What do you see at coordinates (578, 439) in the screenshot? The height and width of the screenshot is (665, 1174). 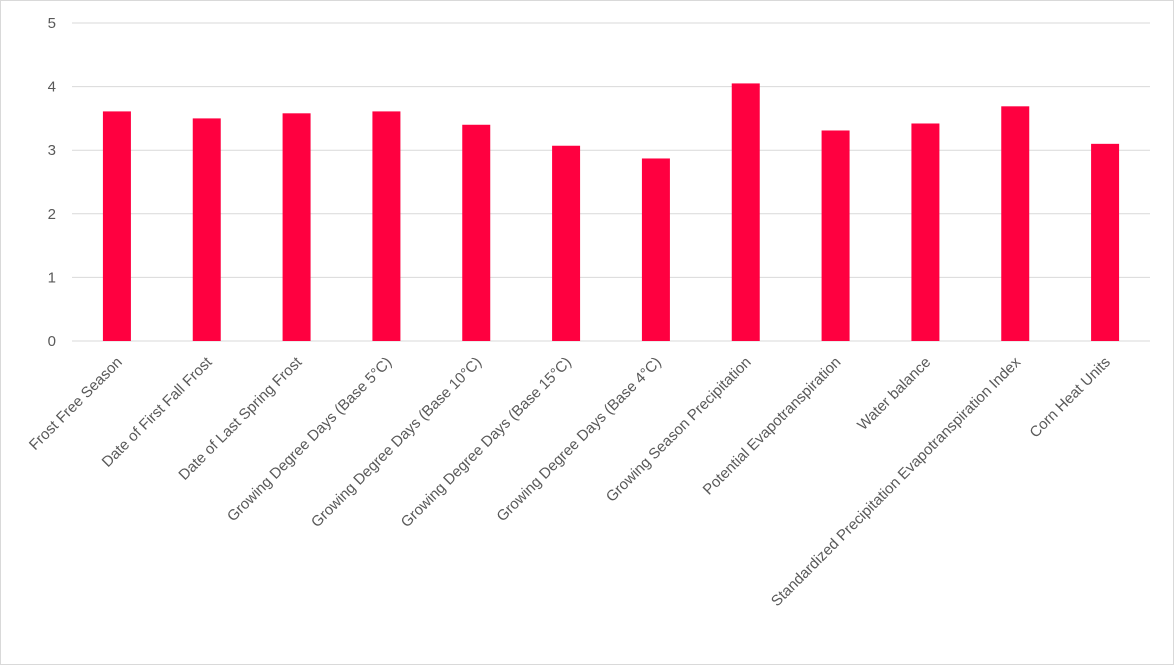 I see `x-category-label: Growing Degree Days (Base 4°C)` at bounding box center [578, 439].